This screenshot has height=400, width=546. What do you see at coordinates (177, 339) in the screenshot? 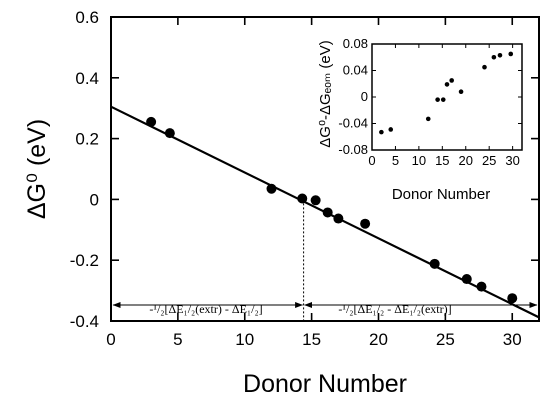
I see `x-tick-label: 5` at bounding box center [177, 339].